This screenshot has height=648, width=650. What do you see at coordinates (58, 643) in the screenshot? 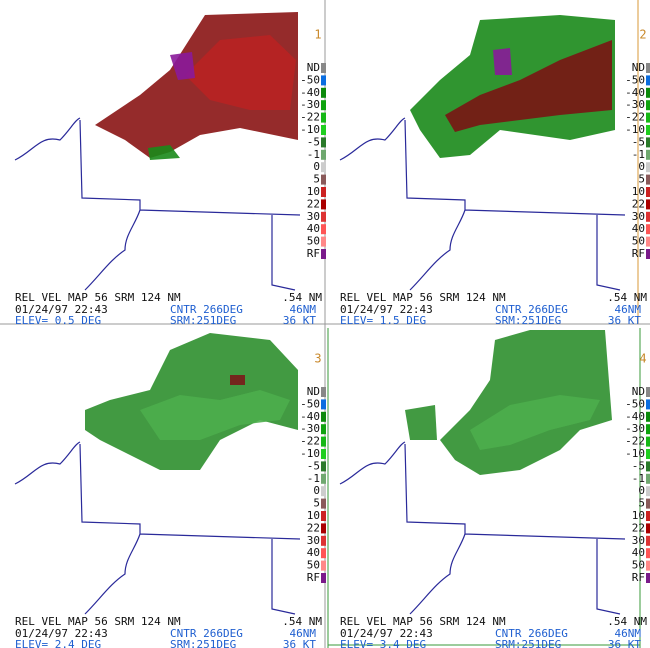
I see `elevation-label: ELEV= 2.4 DEG` at bounding box center [58, 643].